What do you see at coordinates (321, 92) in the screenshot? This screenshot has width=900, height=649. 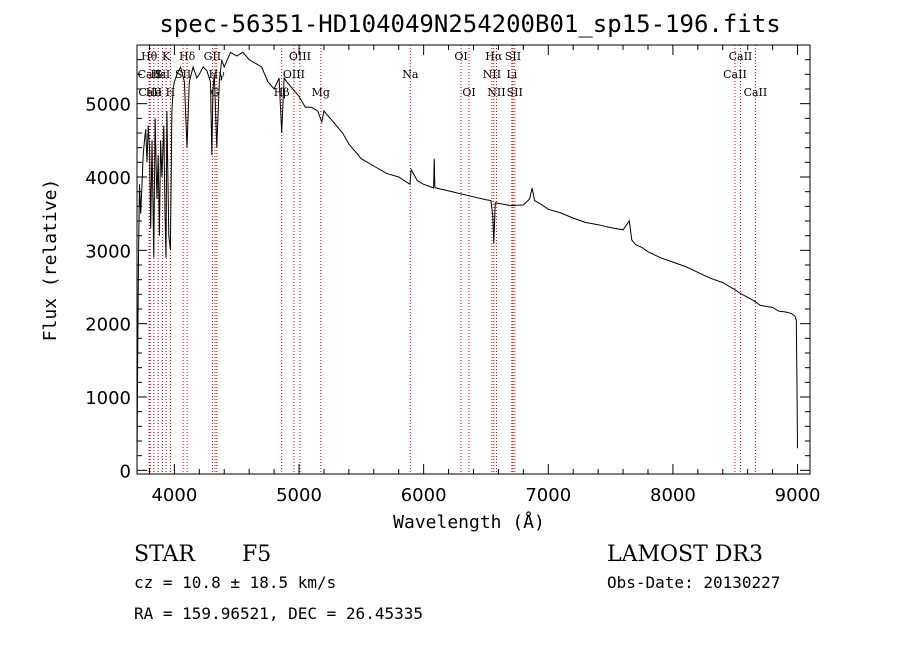 I see `line-label-16: Mg` at bounding box center [321, 92].